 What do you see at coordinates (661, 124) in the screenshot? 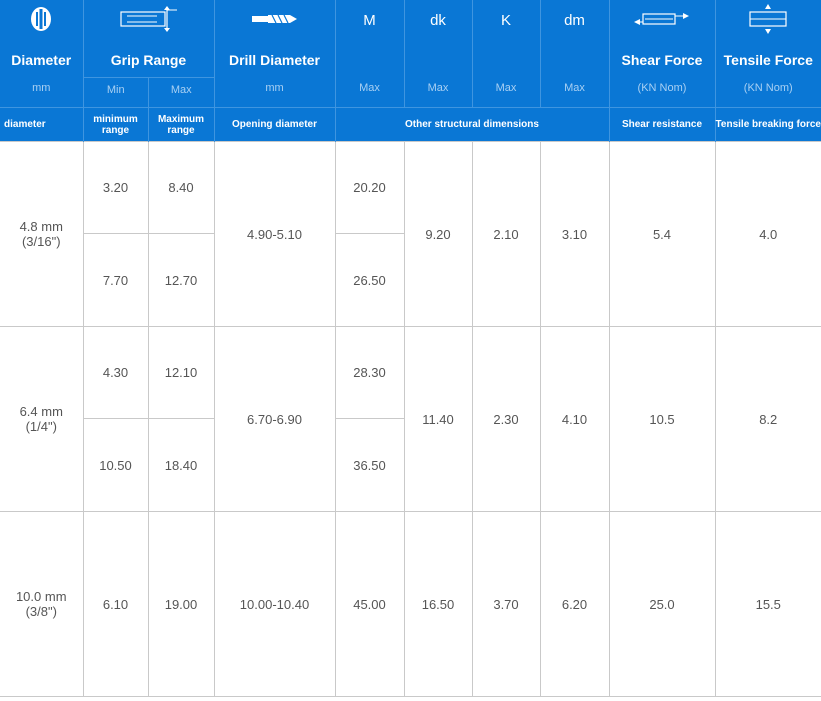
I see `subheader-shear: Shear resistance` at bounding box center [661, 124].